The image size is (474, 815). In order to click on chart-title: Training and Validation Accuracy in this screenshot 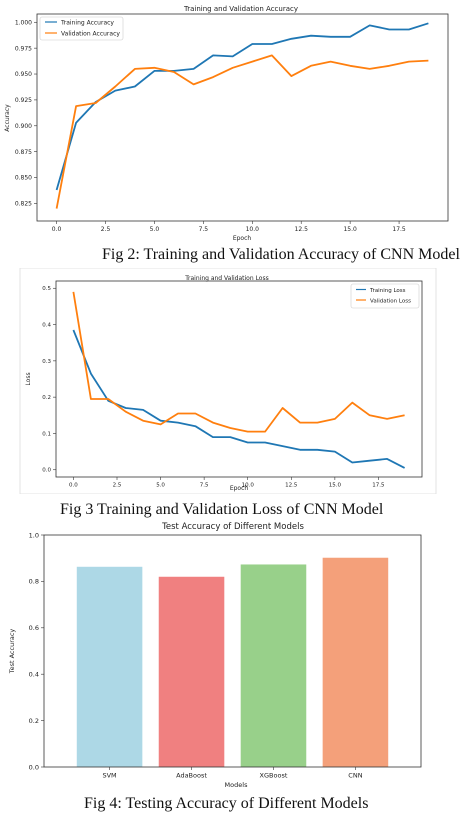, I will do `click(240, 9)`.